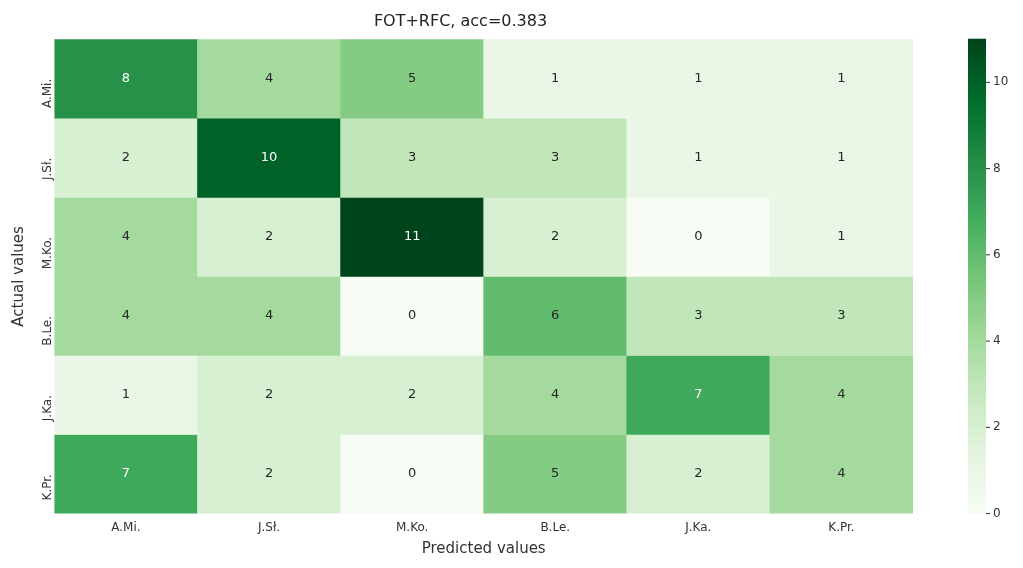  I want to click on y-tick-label: B.Le., so click(46, 330).